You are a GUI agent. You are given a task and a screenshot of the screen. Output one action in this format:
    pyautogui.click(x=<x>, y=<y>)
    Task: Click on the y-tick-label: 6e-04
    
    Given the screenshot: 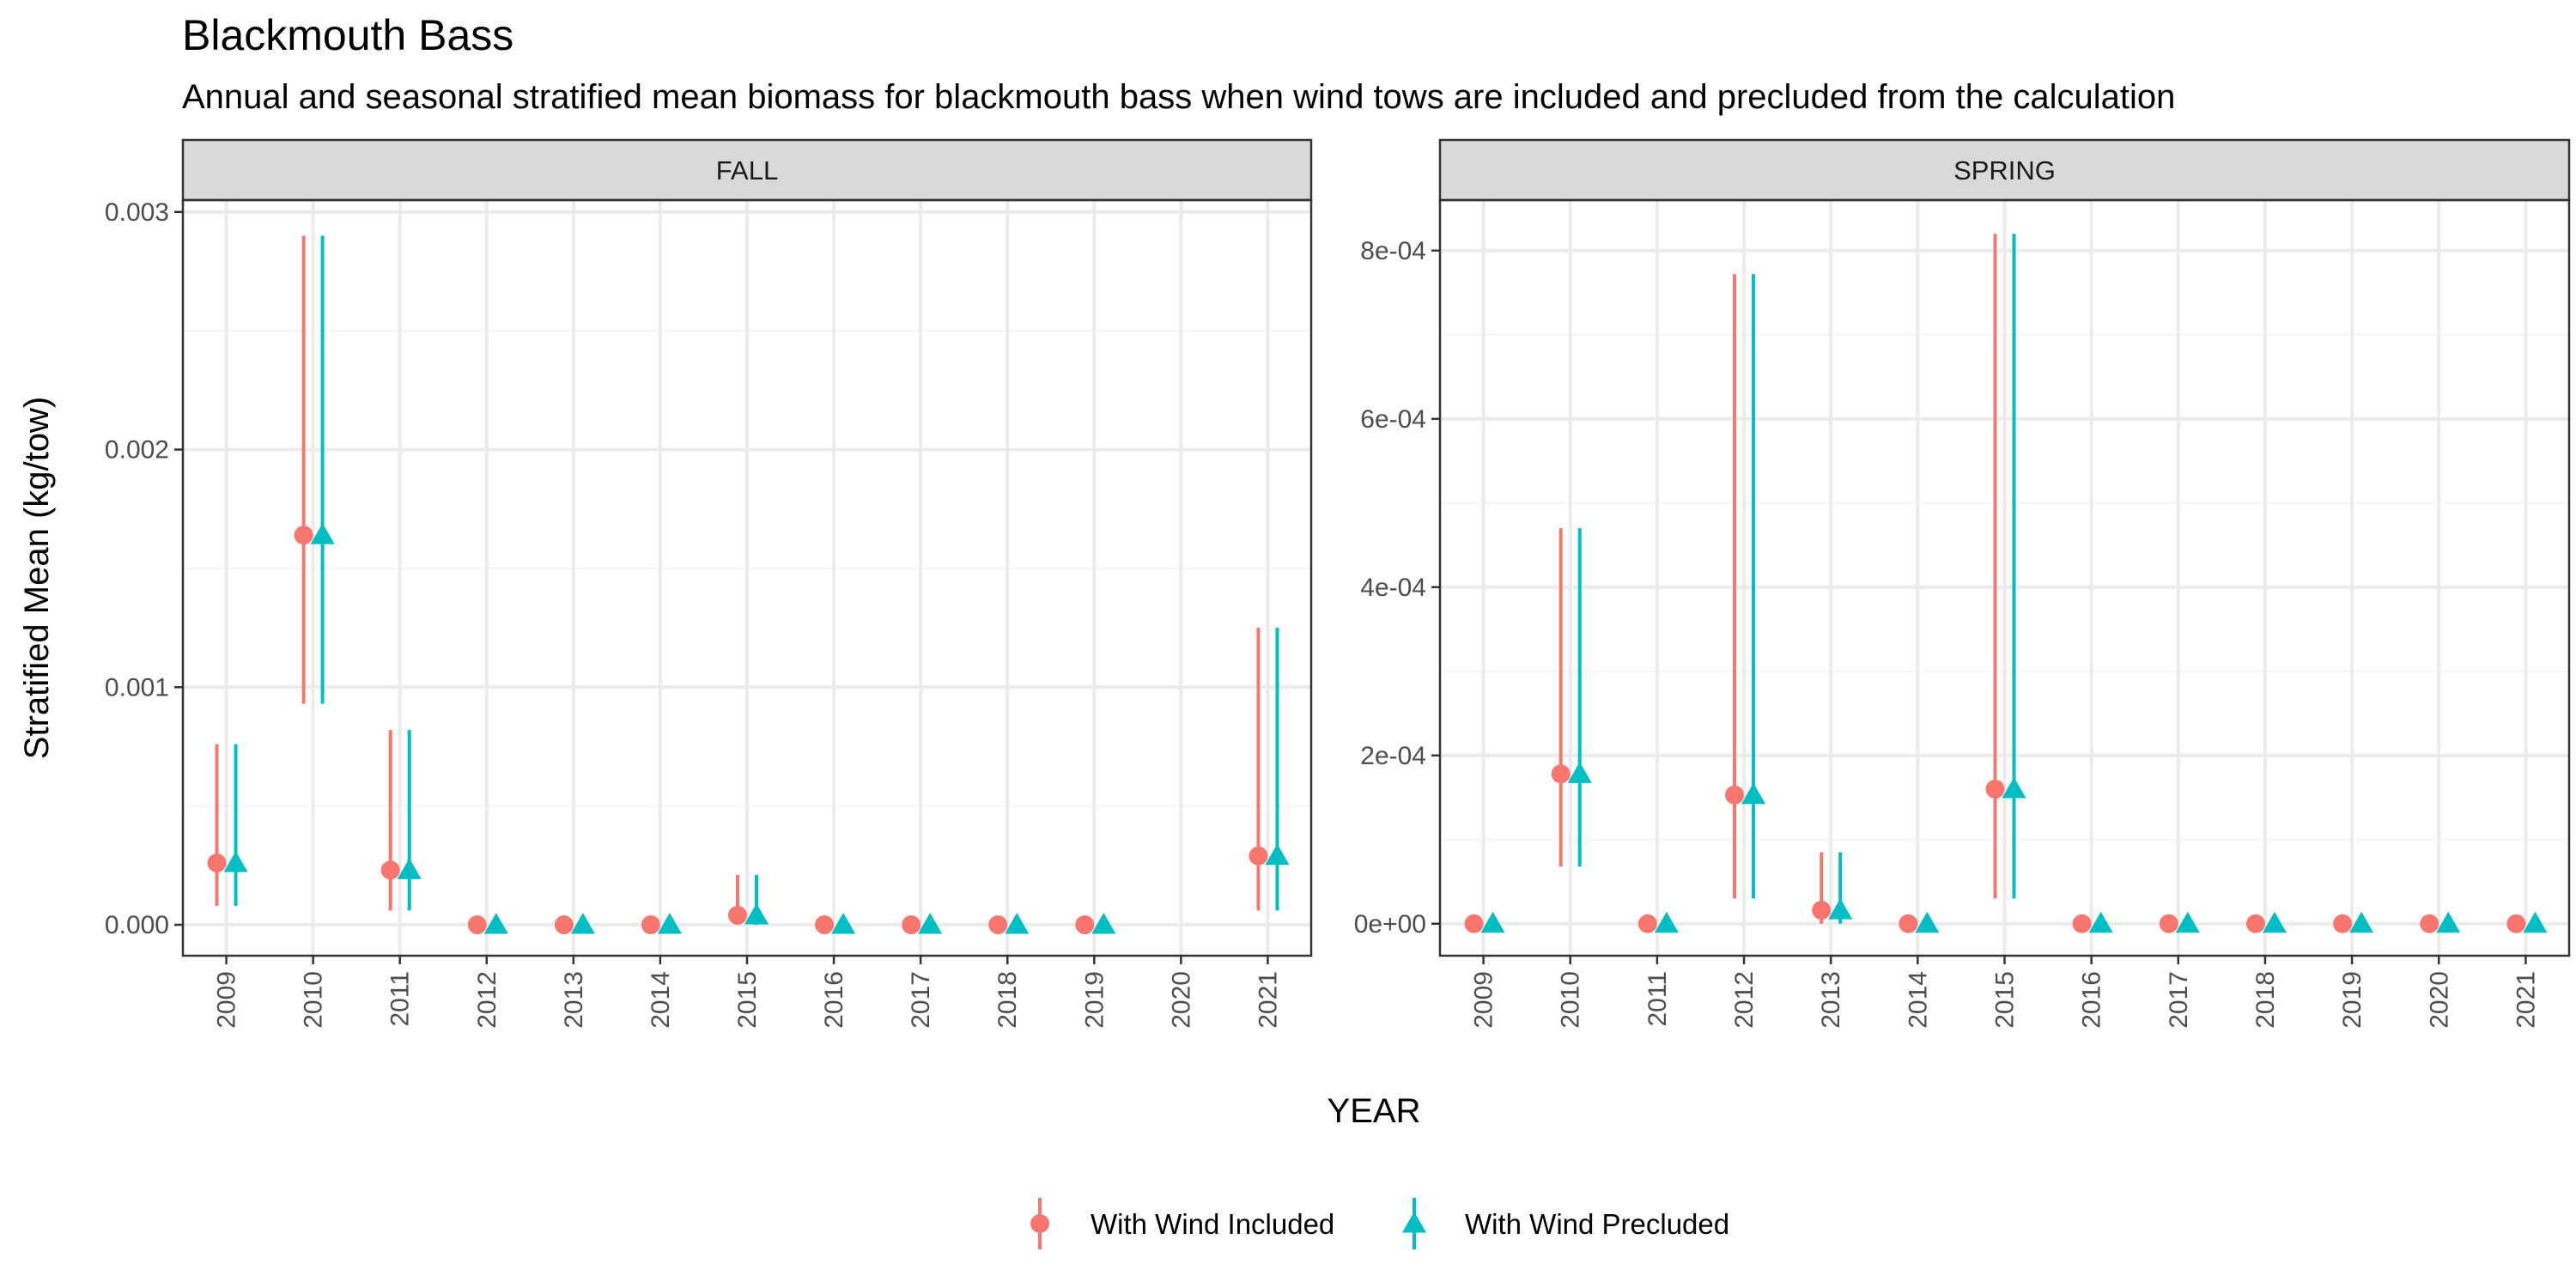 What is the action you would take?
    pyautogui.click(x=1393, y=420)
    